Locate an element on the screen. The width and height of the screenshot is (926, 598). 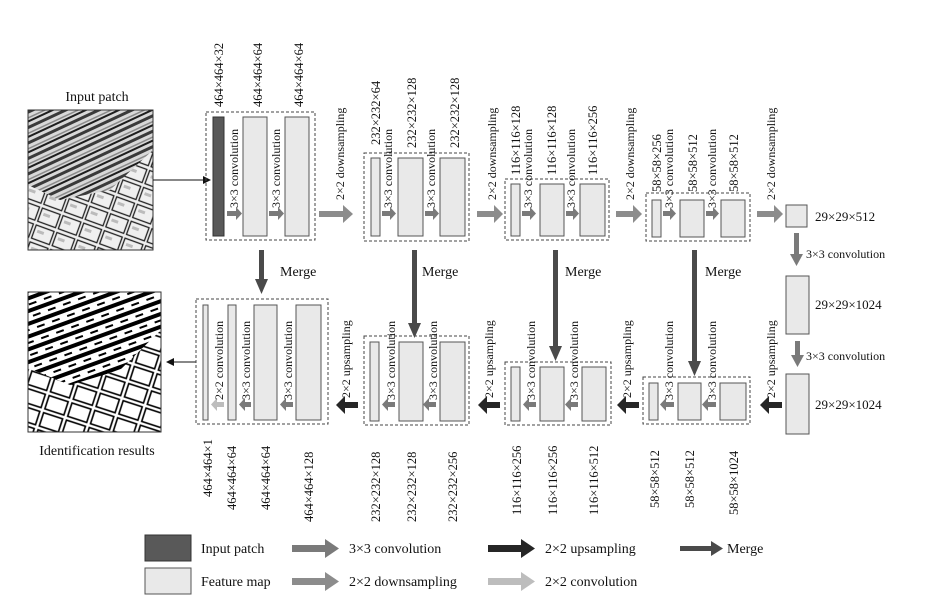
legend-merge-label: Merge is located at coordinates (745, 549).